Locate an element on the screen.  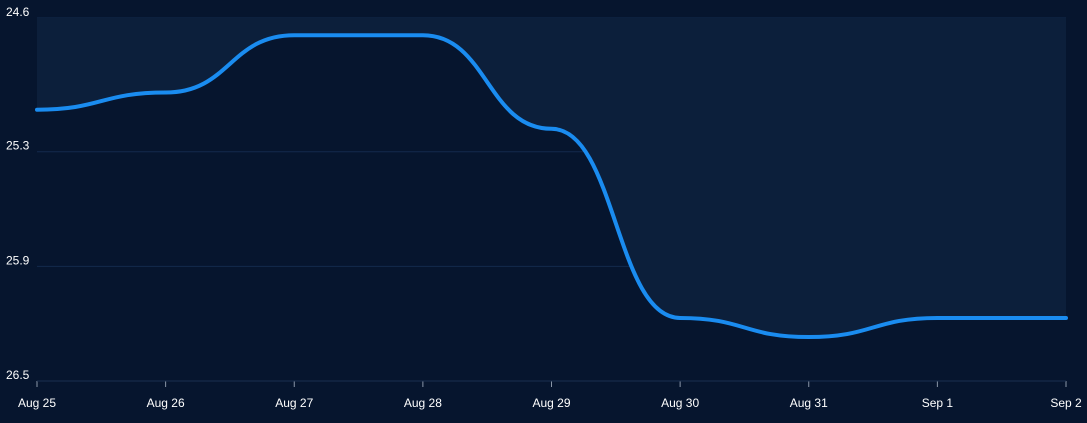
y-tick-label: 25.9 is located at coordinates (18, 260).